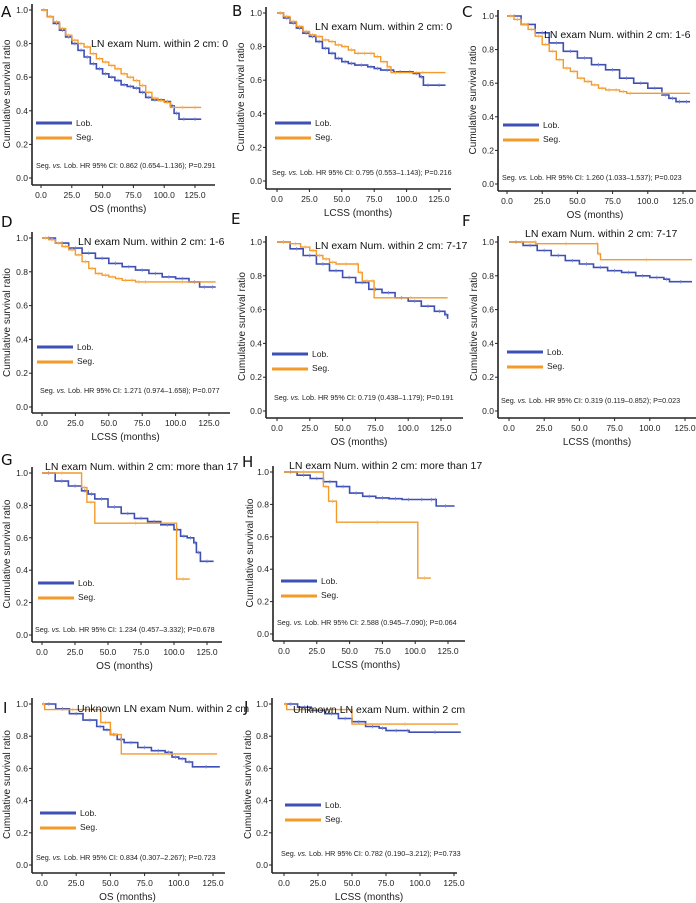  I want to click on panel-letter: I, so click(5, 708).